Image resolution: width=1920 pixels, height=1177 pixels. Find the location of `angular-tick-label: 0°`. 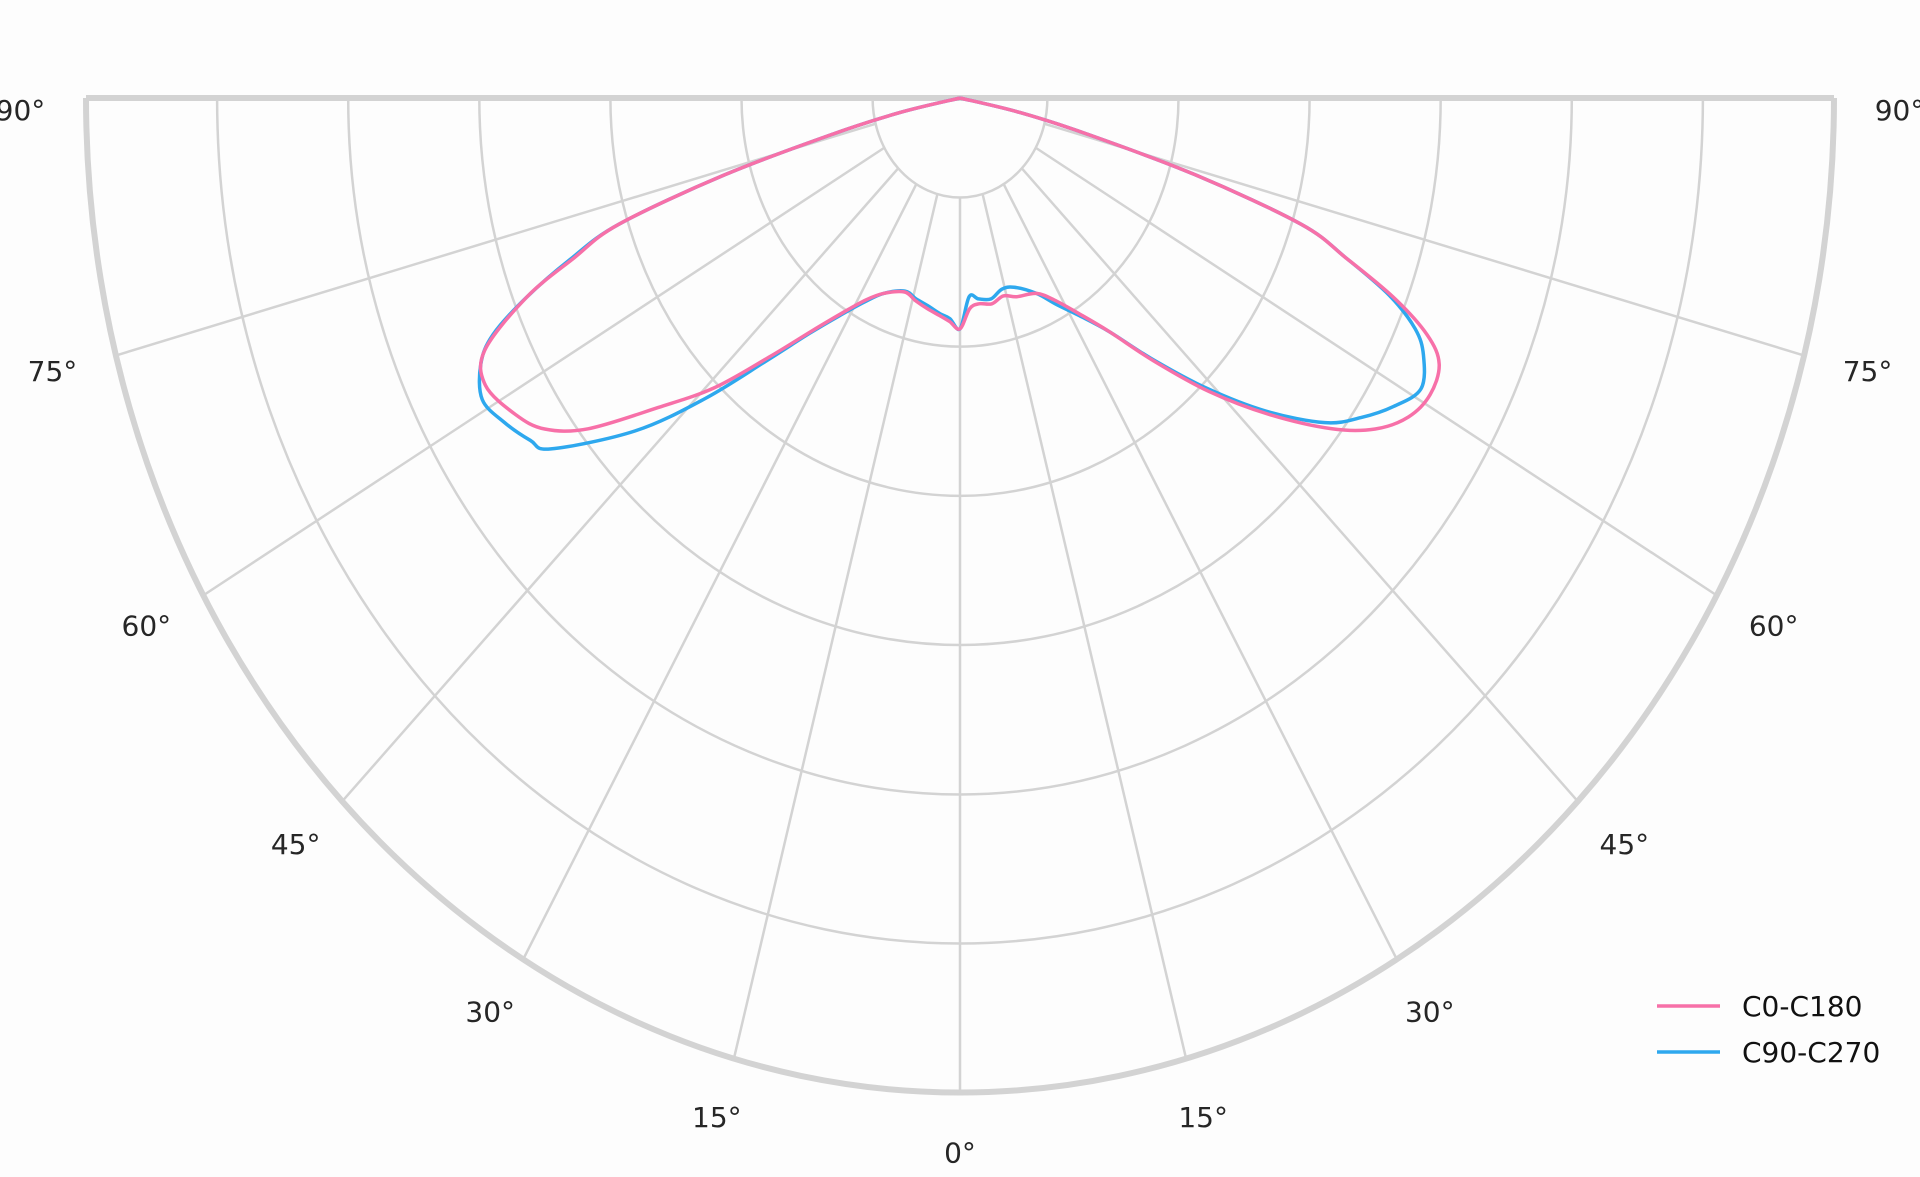

angular-tick-label: 0° is located at coordinates (960, 1153).